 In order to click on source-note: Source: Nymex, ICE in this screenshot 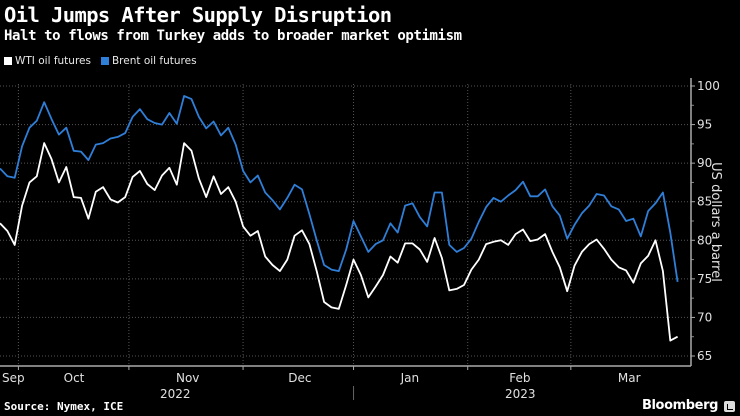, I will do `click(64, 406)`.